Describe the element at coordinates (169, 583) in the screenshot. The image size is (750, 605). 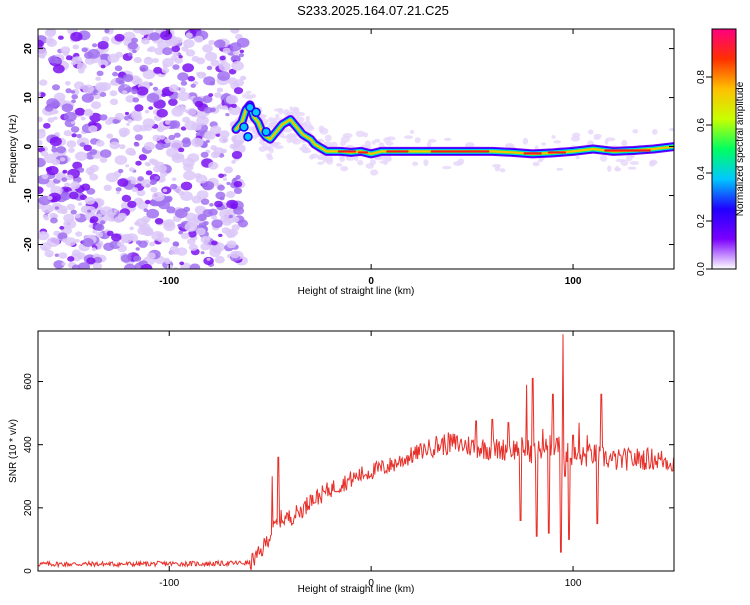
I see `x-tick-label: -100` at that location.